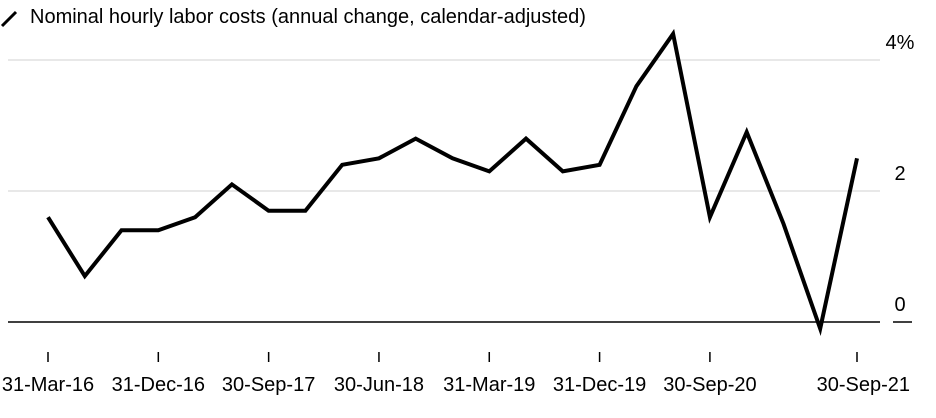  I want to click on x-tick-label: 30-Sep-20, so click(709, 385).